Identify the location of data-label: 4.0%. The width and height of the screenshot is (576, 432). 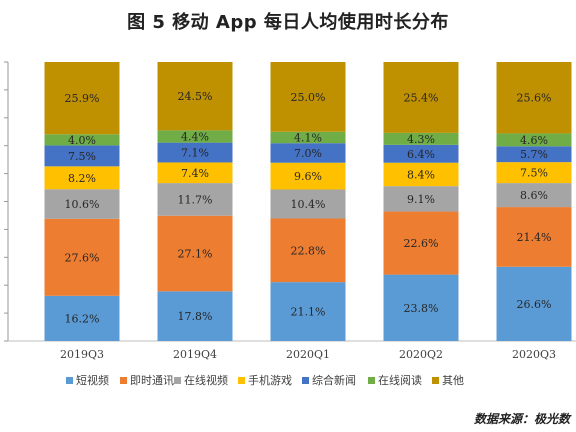
(82, 140).